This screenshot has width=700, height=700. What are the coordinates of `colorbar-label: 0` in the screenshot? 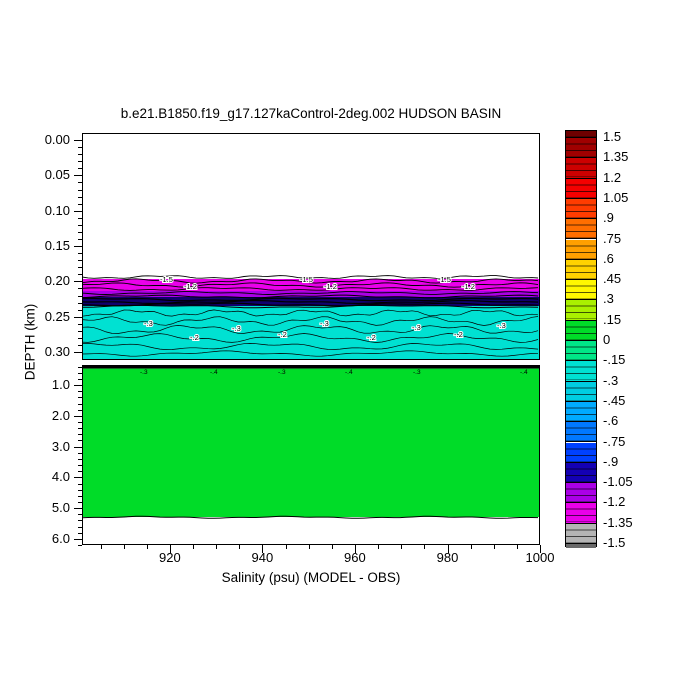 It's located at (607, 339).